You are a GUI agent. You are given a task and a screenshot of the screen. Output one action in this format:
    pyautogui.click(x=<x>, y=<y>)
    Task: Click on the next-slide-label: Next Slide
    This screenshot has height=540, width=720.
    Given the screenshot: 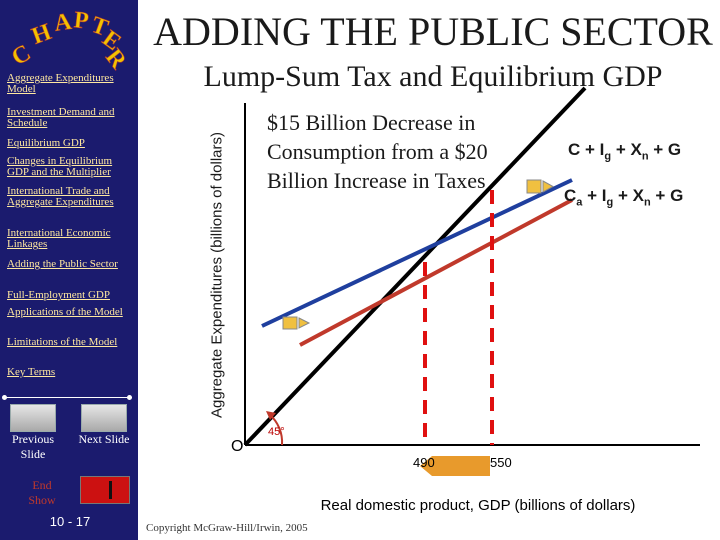 What is the action you would take?
    pyautogui.click(x=104, y=439)
    